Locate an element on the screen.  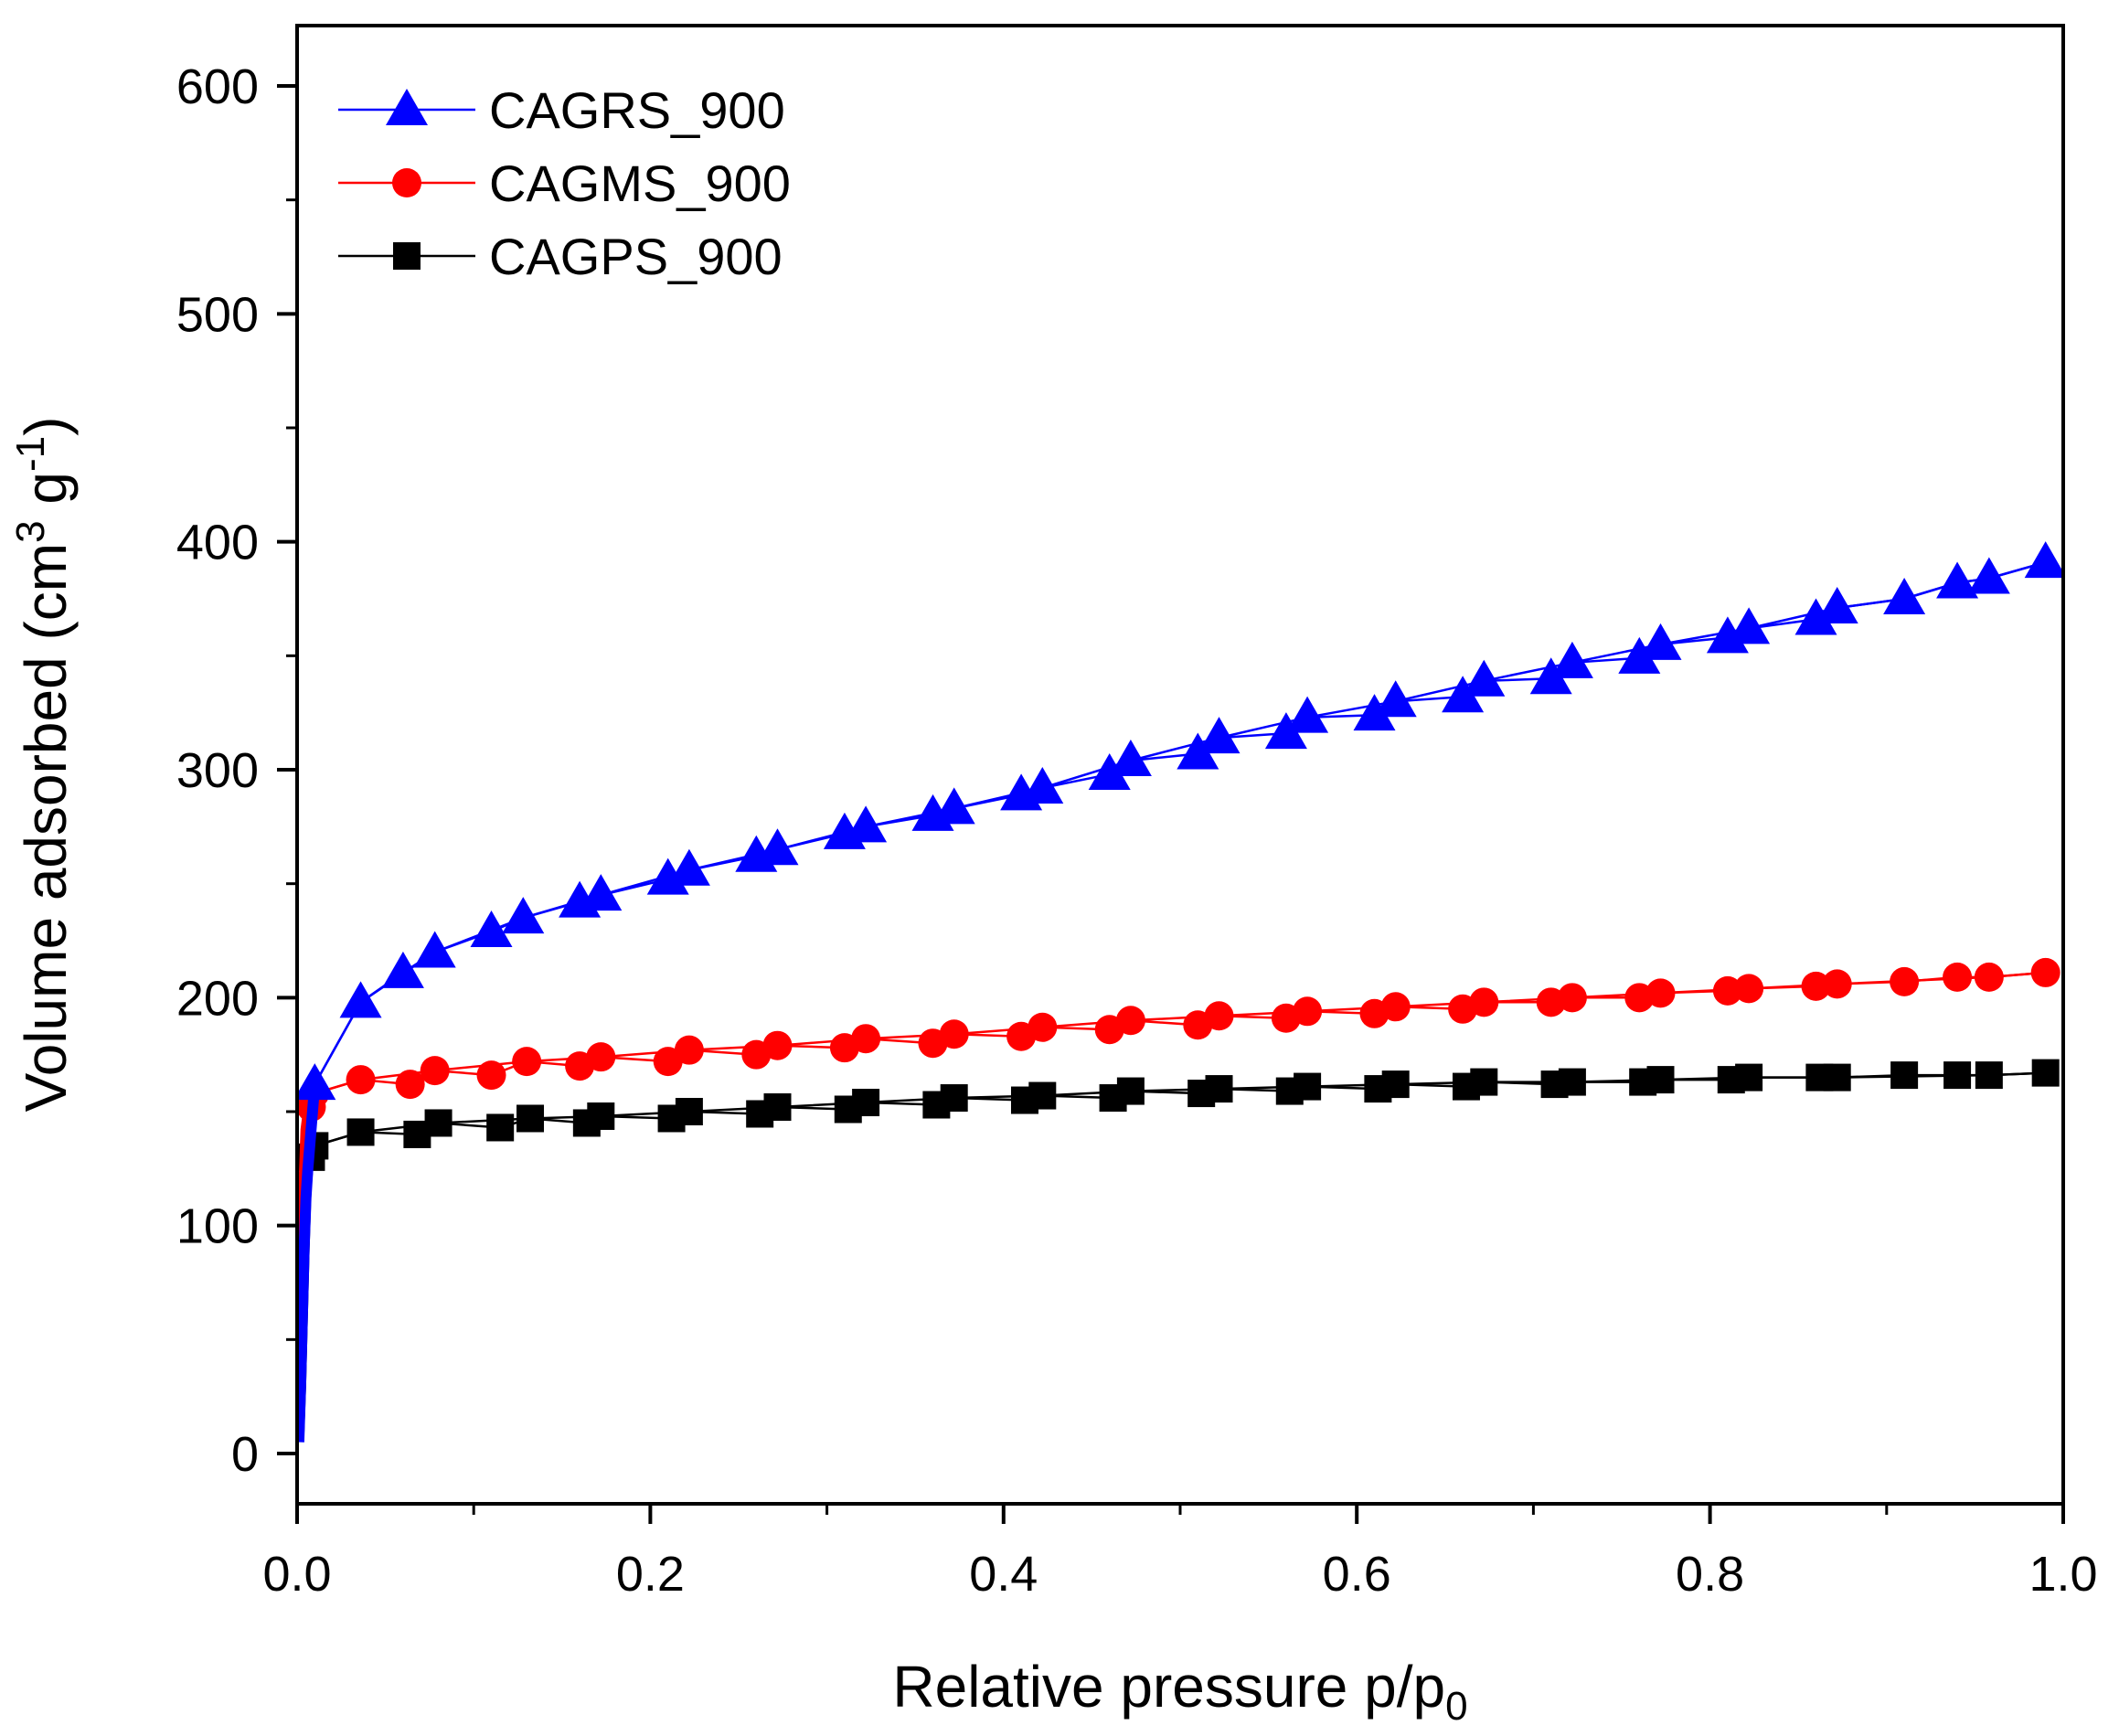
x-tick-label: 0.8 is located at coordinates (1710, 1574).